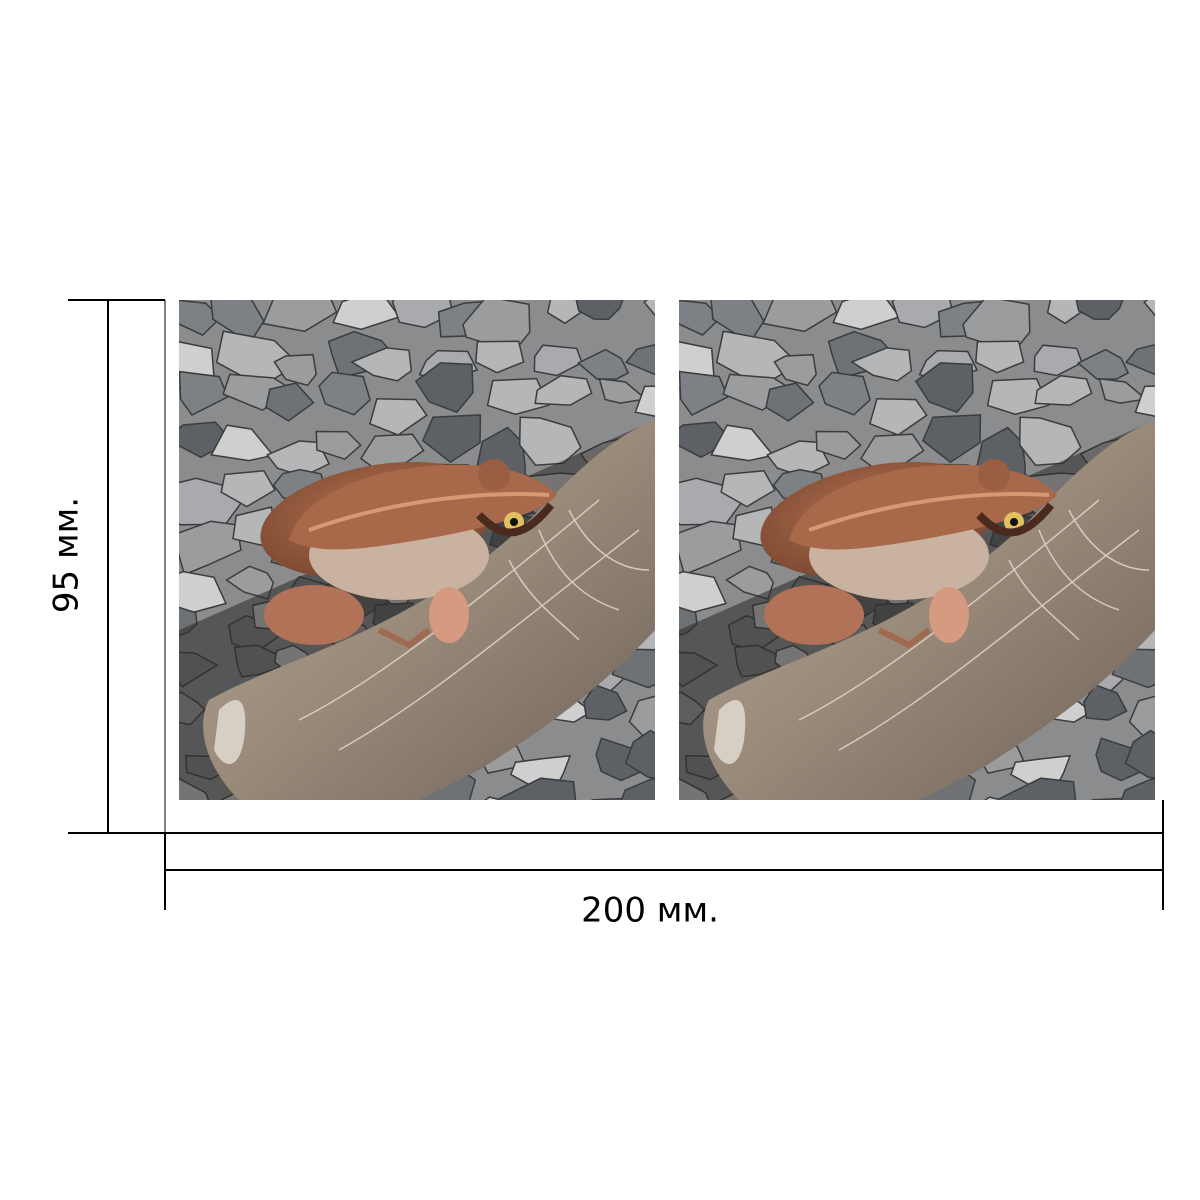  What do you see at coordinates (67, 555) in the screenshot?
I see `height-label: 95 мм.` at bounding box center [67, 555].